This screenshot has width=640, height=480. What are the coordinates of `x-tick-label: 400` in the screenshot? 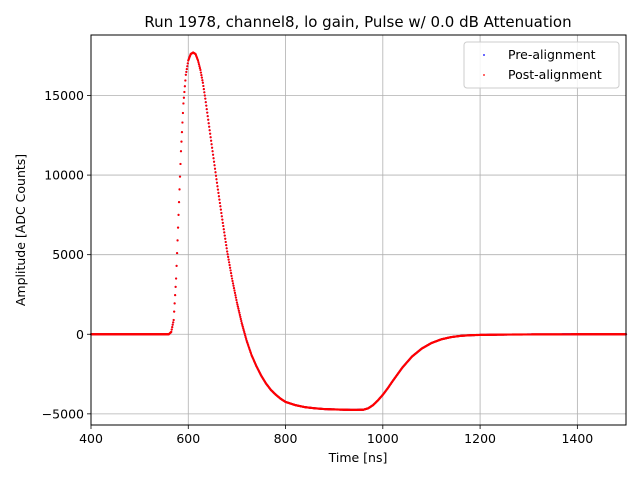 It's located at (91, 438).